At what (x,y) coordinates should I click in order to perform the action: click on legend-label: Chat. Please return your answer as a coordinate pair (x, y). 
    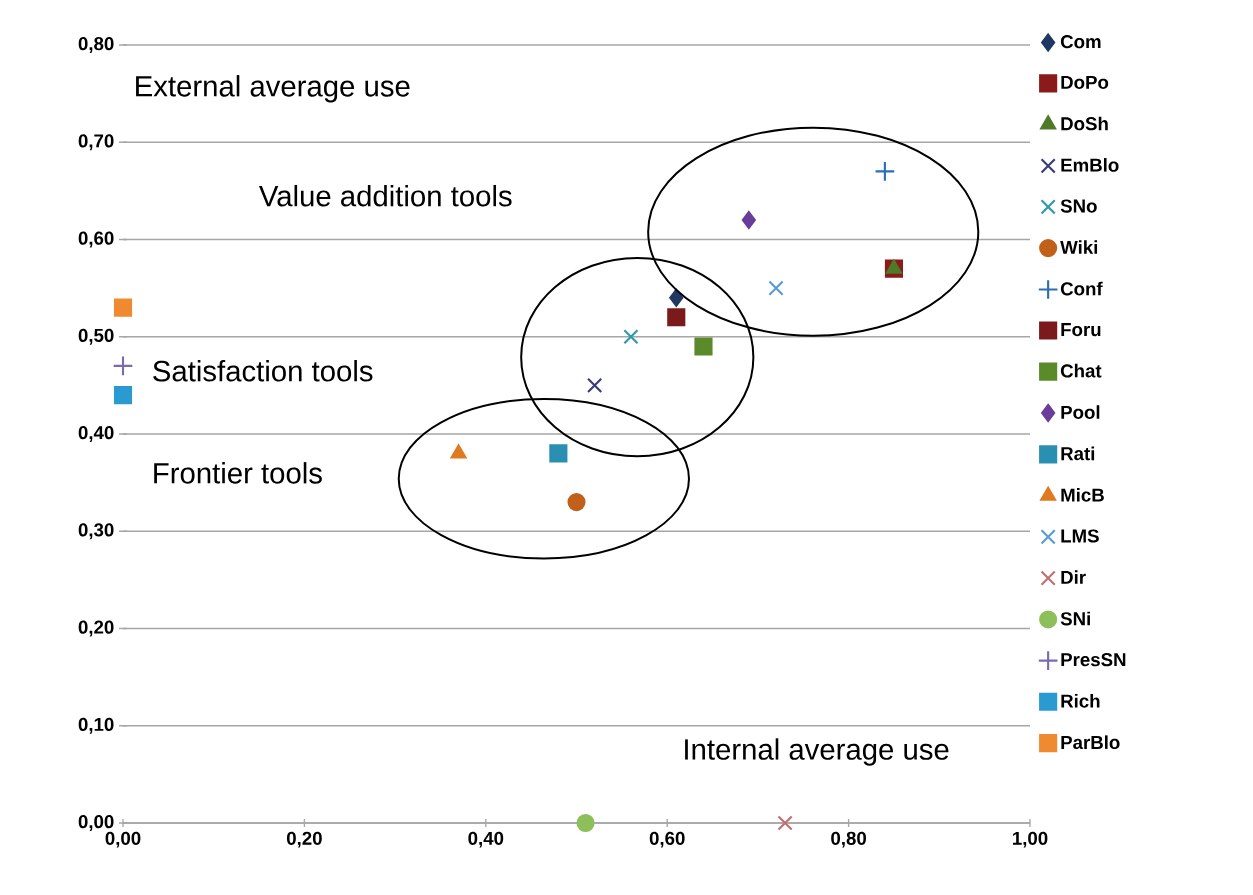
    Looking at the image, I should click on (1081, 370).